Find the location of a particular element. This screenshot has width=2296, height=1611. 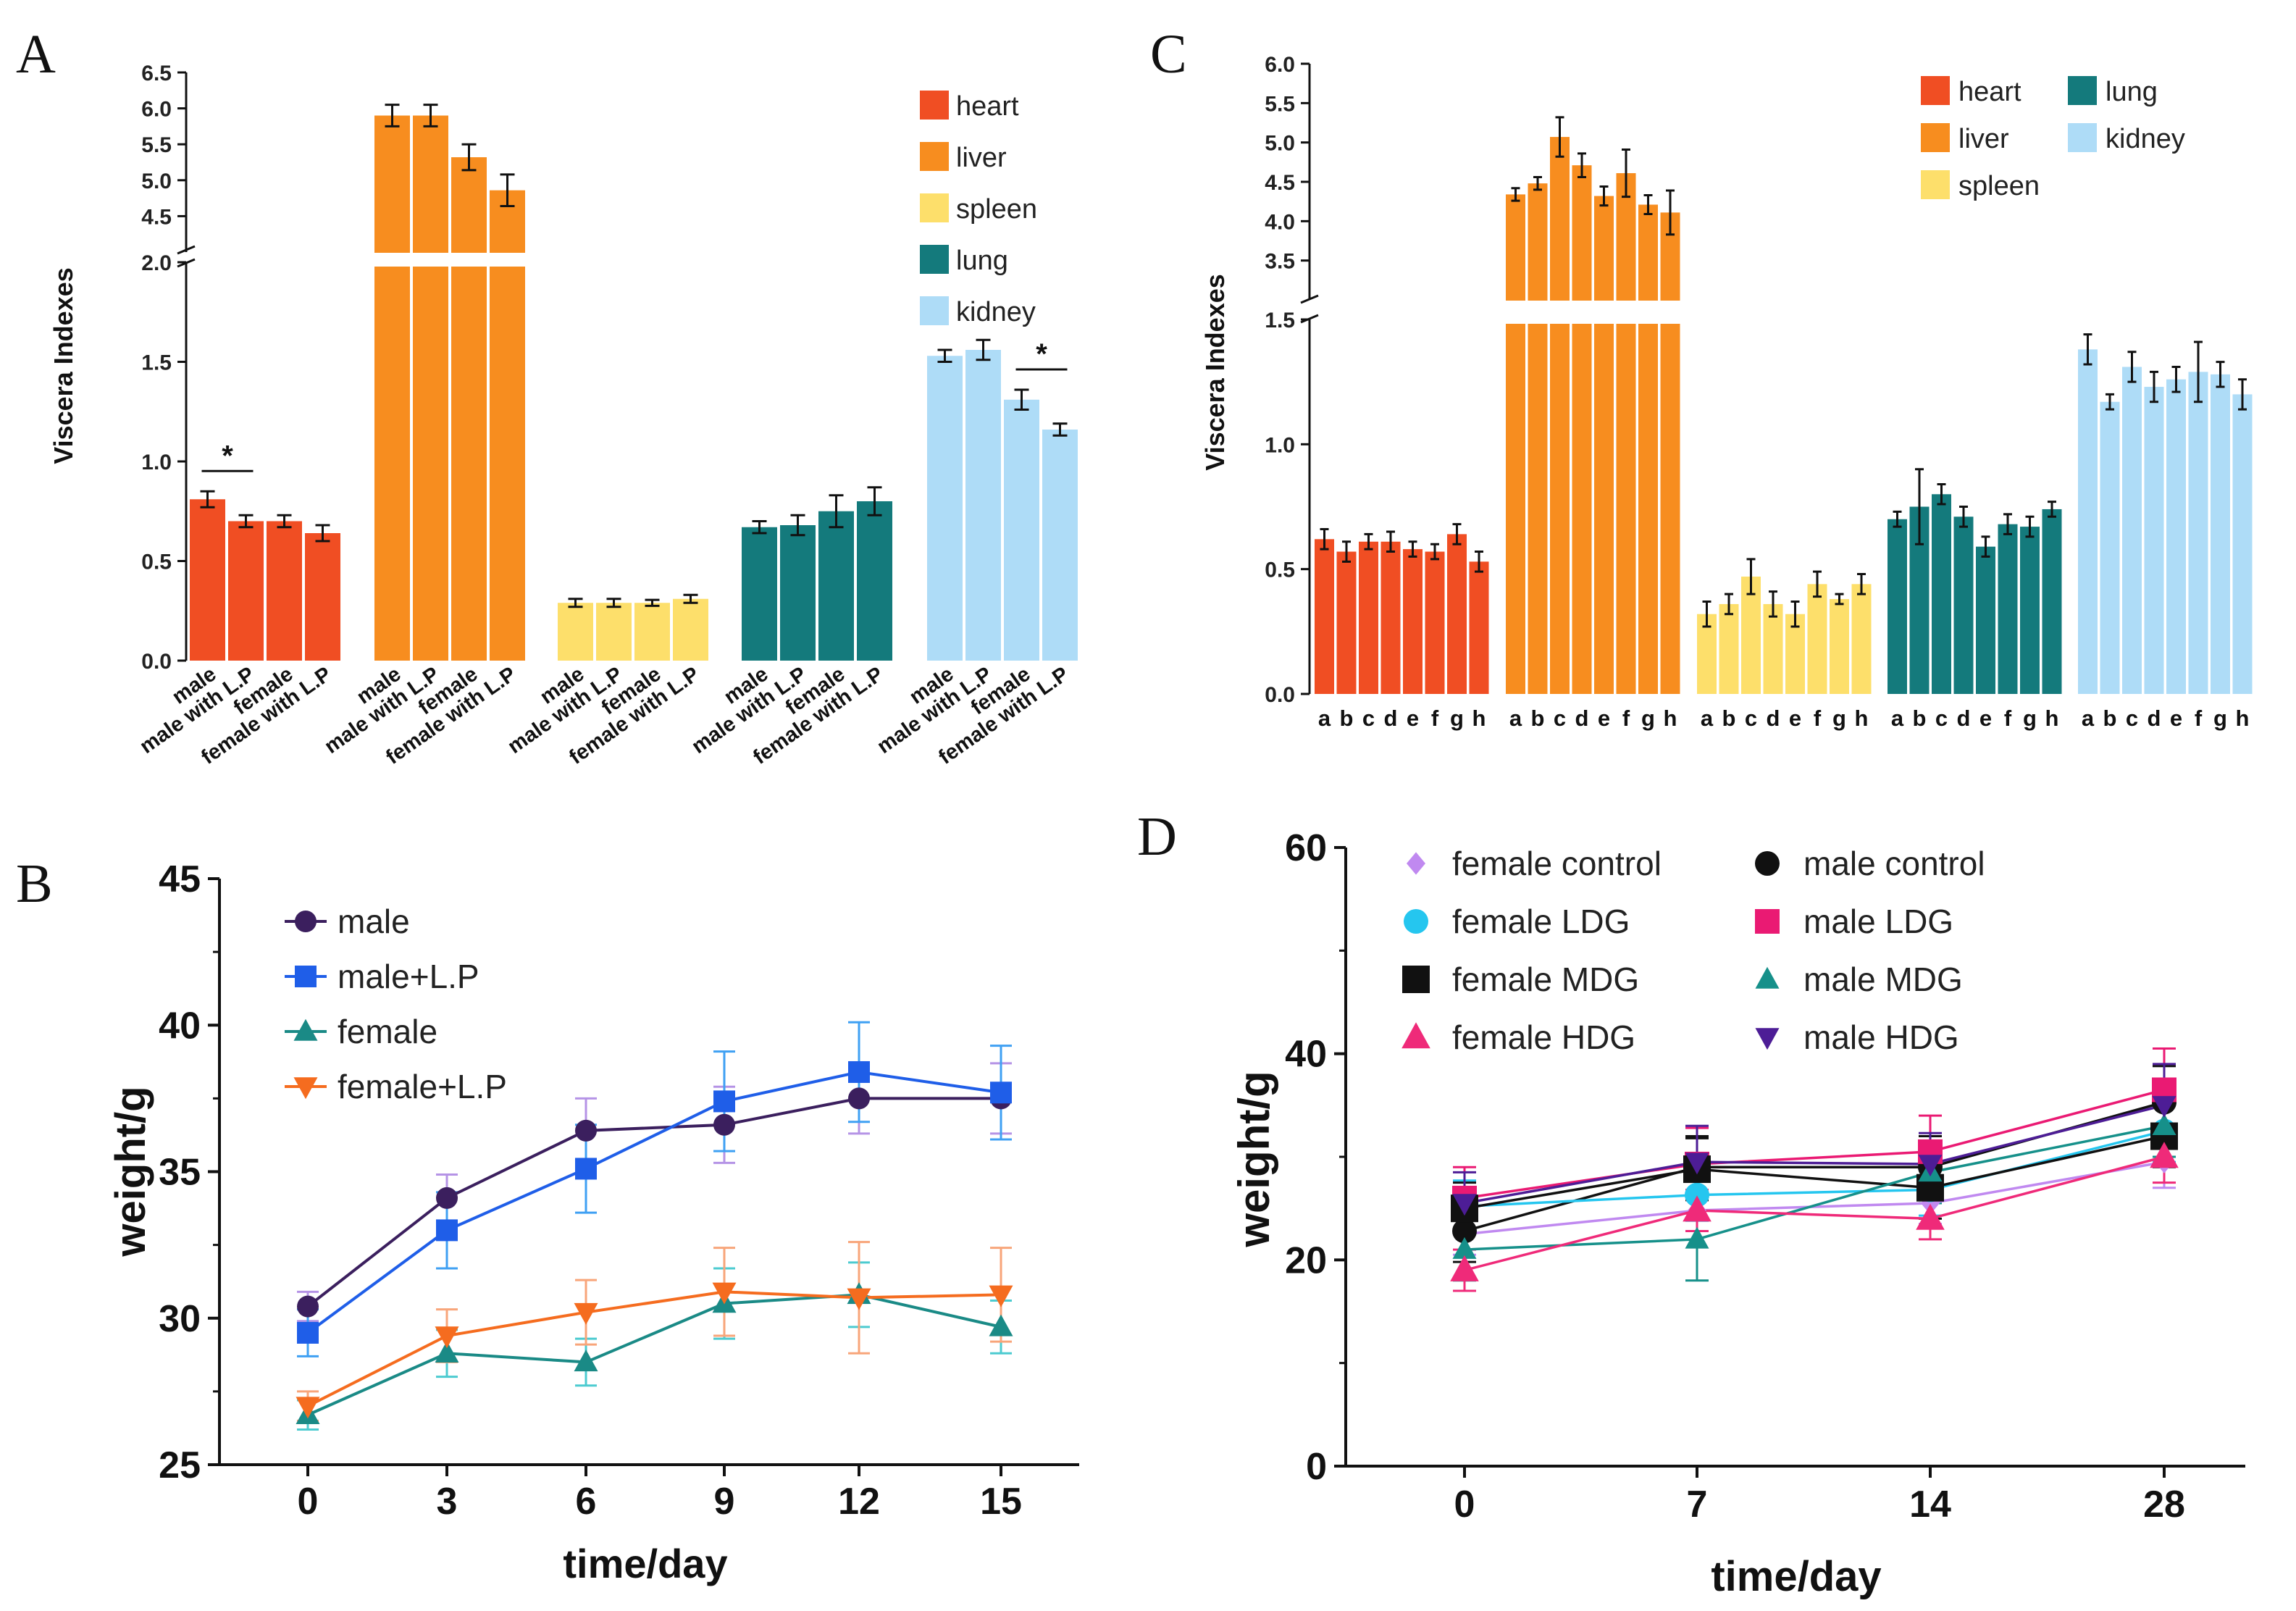

x-tick-label-c: b is located at coordinates (1920, 718).